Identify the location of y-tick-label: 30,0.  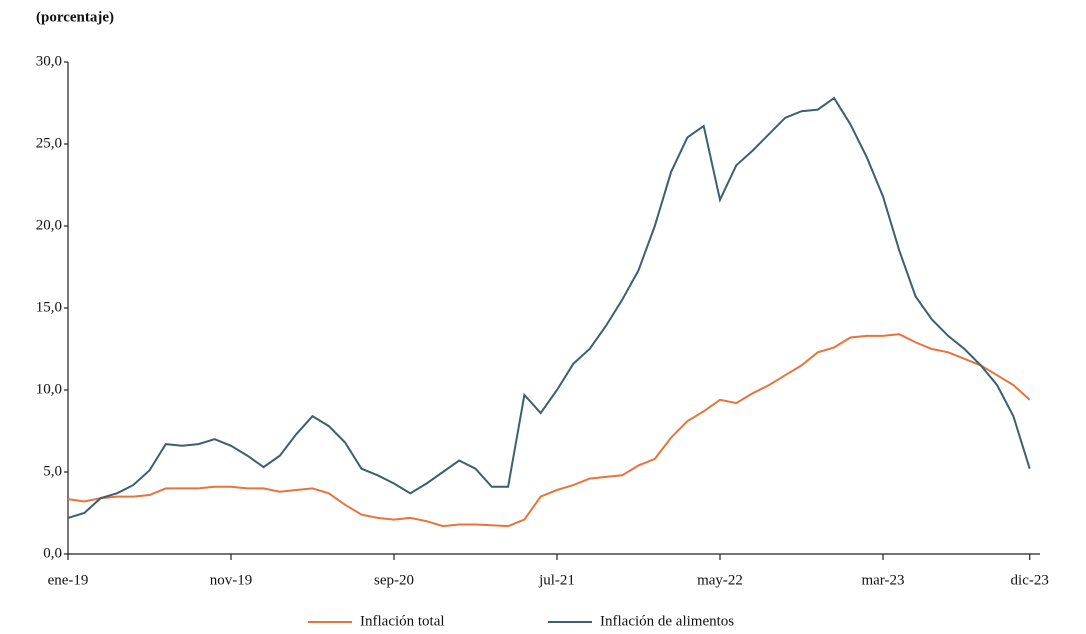
(49, 61).